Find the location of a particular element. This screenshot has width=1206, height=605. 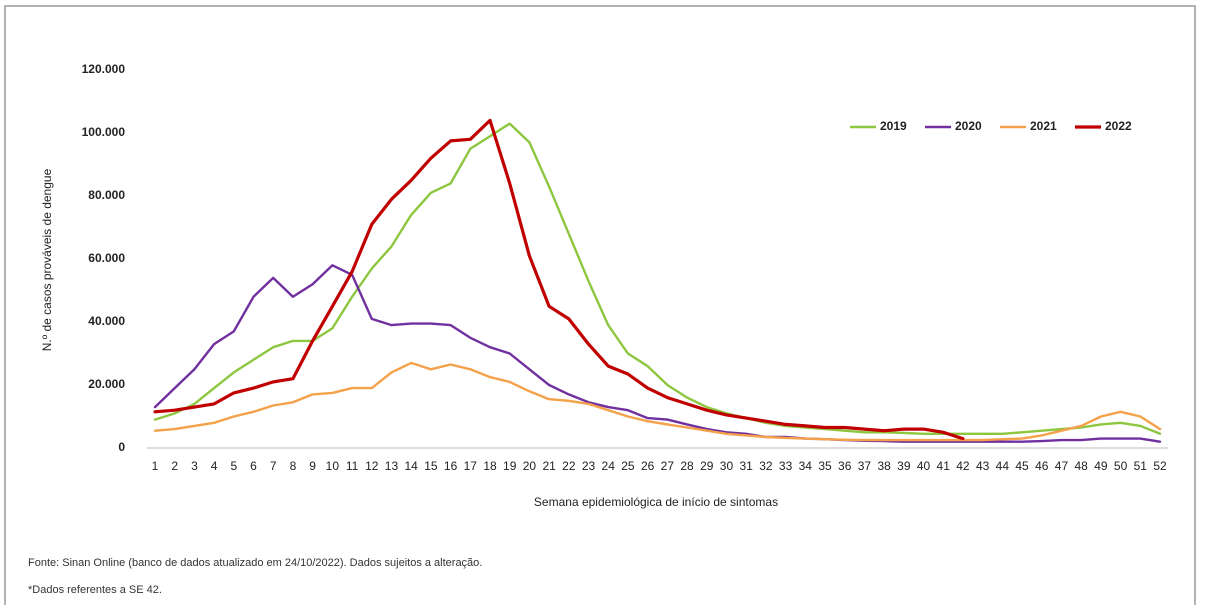

x-tick-label: 34 is located at coordinates (806, 466).